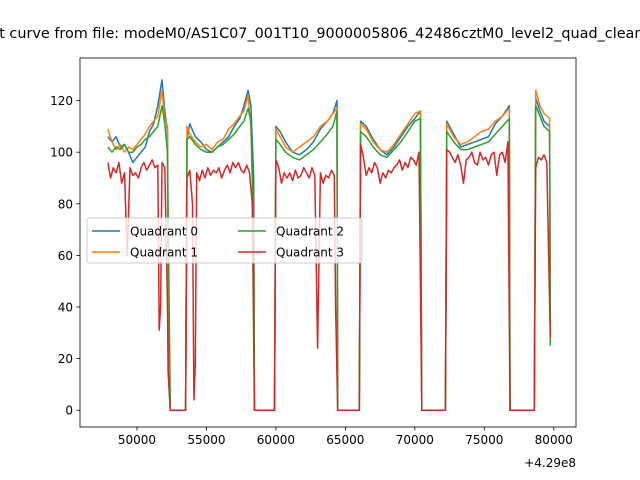 The image size is (640, 480). I want to click on x-tick-label: 60000, so click(276, 440).